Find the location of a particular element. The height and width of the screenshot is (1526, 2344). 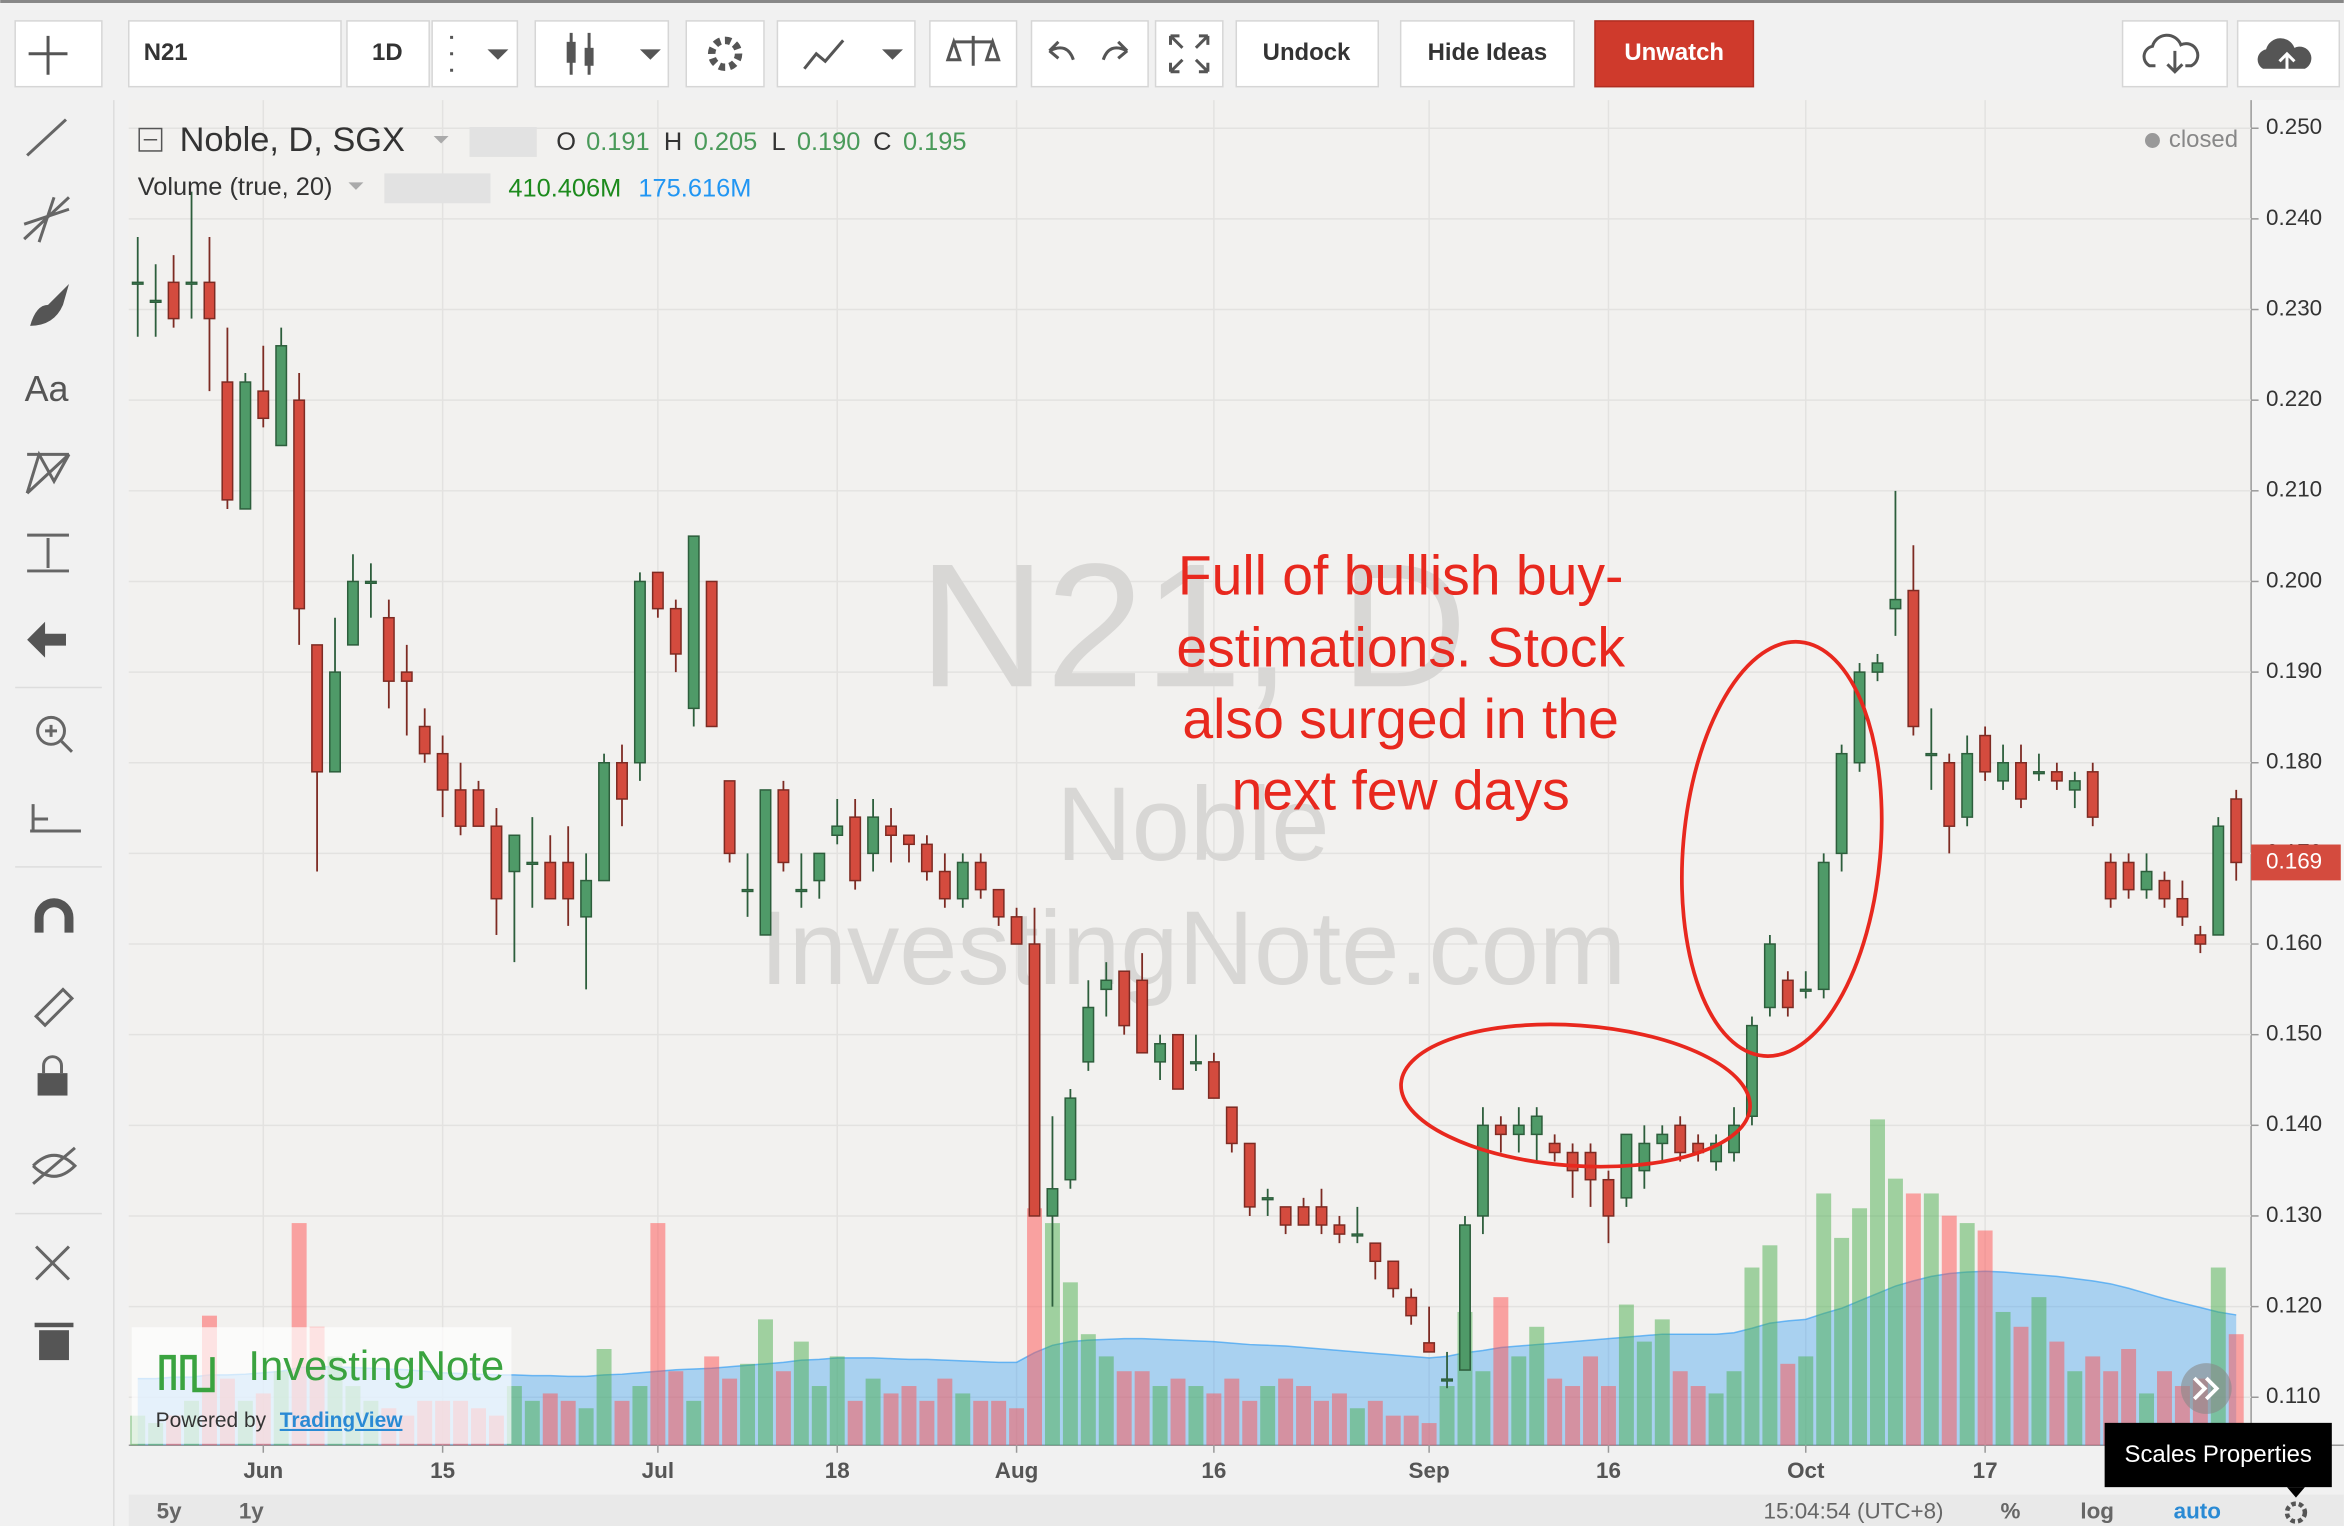

cloud-upload-icon is located at coordinates (2284, 53).